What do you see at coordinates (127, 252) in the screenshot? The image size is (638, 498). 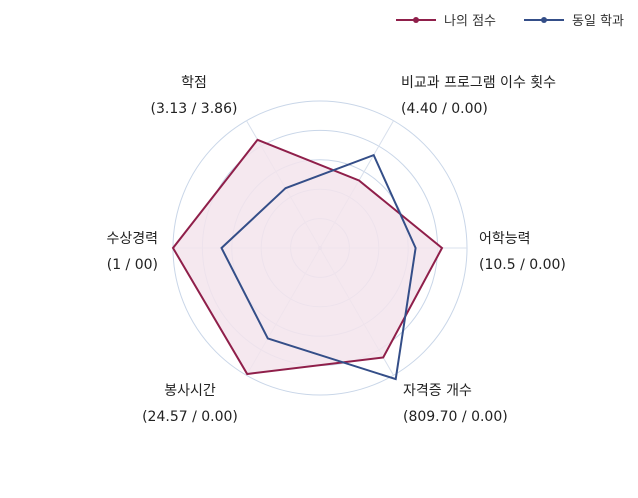 I see `axis-label-awards: 수상경력 (1 / 00)` at bounding box center [127, 252].